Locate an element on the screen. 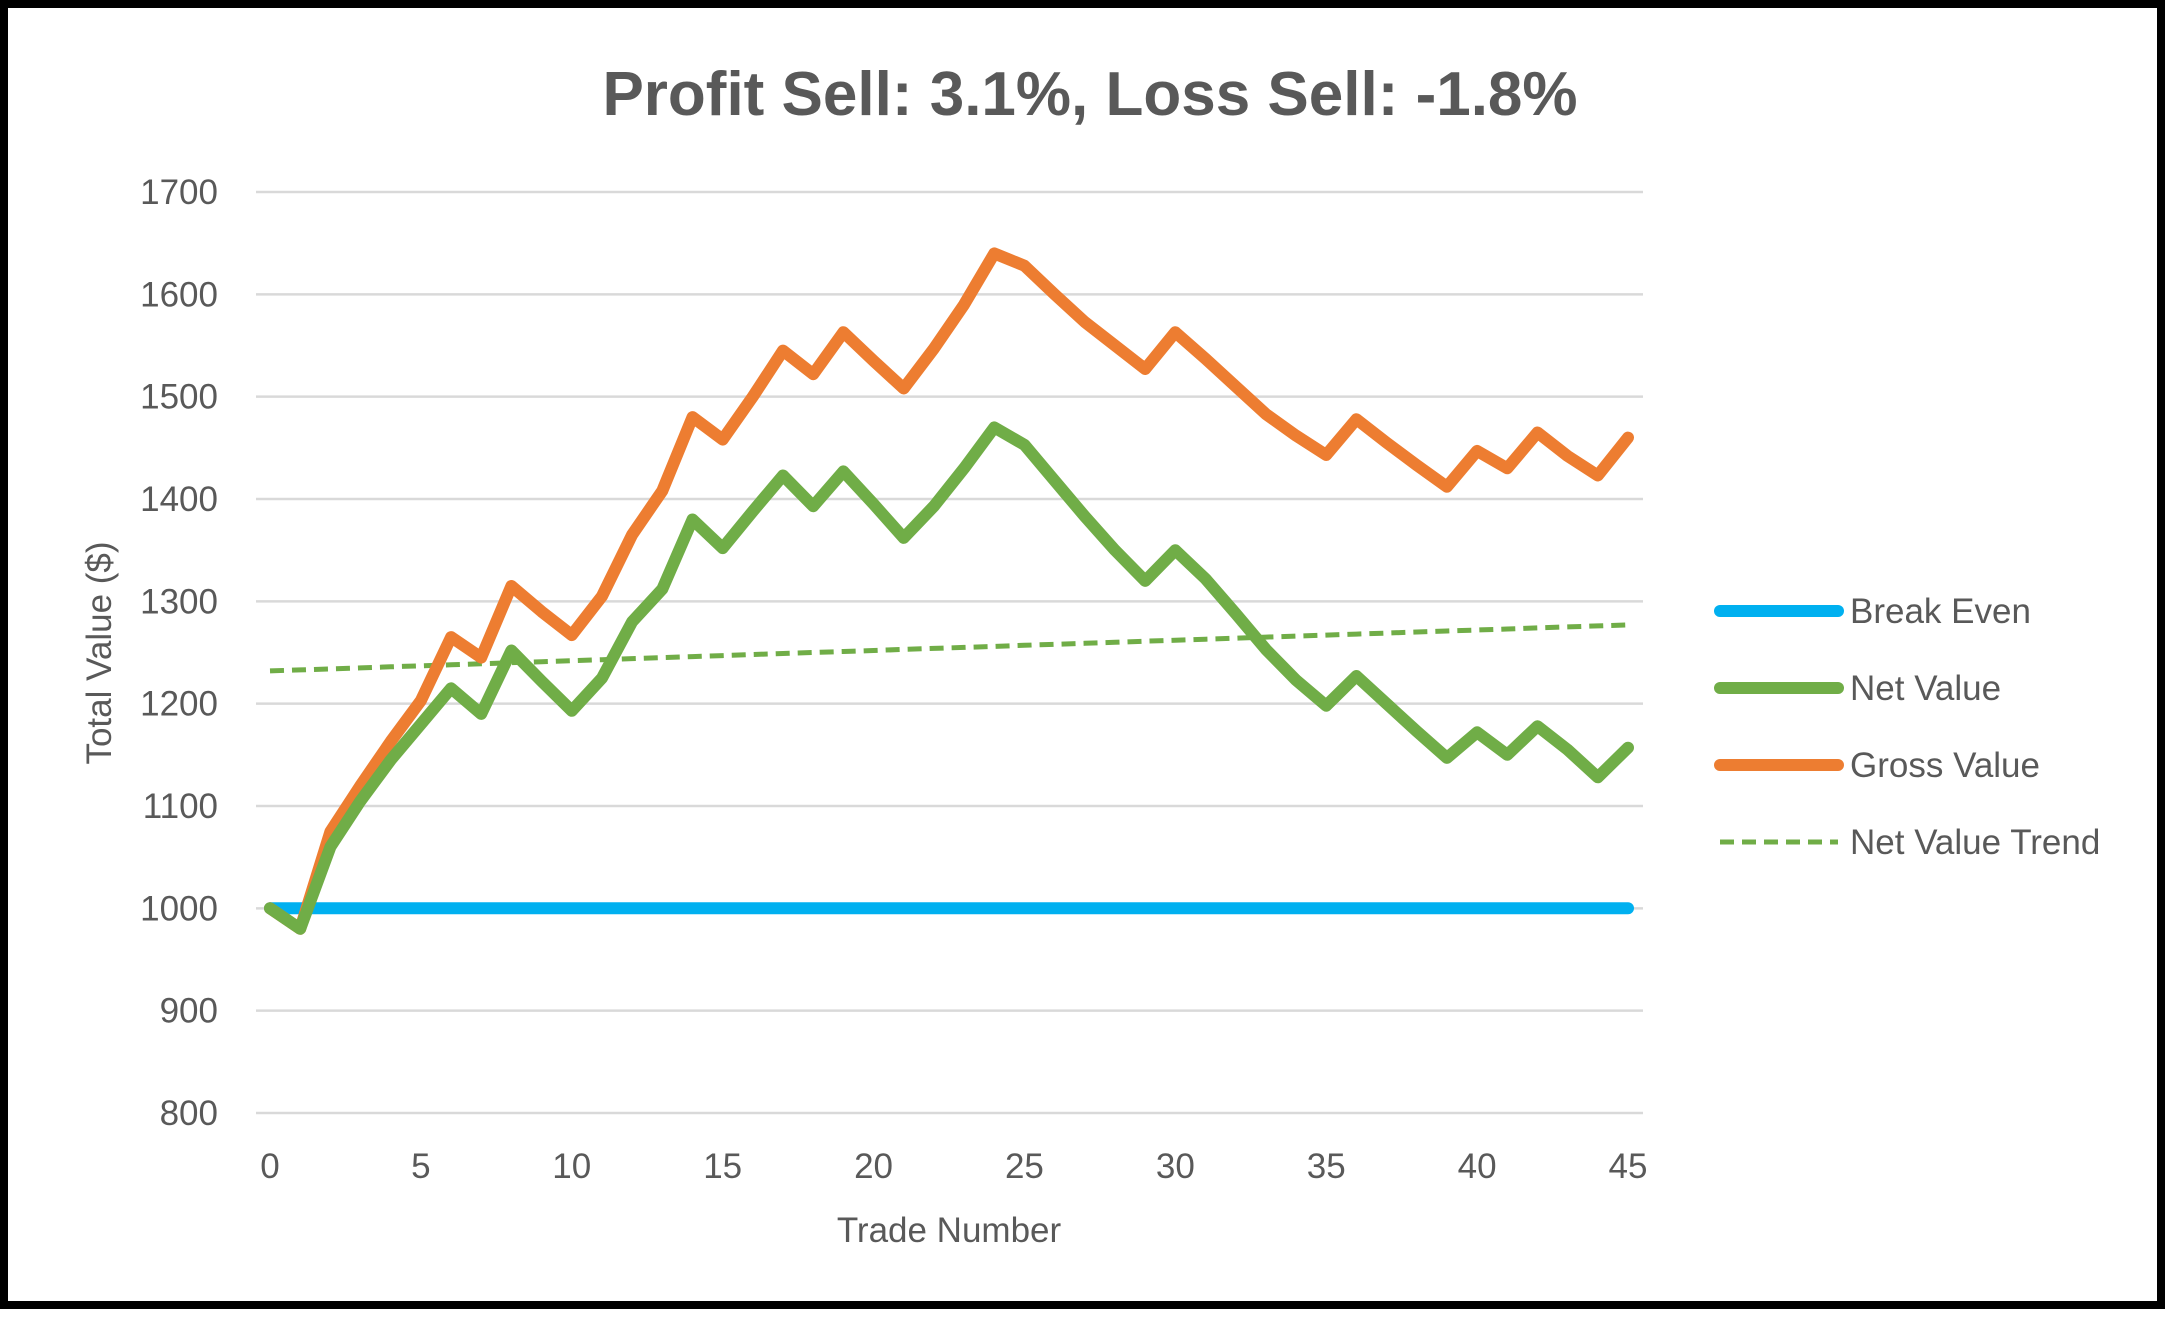 The height and width of the screenshot is (1317, 2165). legend-label-net-value-trend: Net Value Trend is located at coordinates (1975, 842).